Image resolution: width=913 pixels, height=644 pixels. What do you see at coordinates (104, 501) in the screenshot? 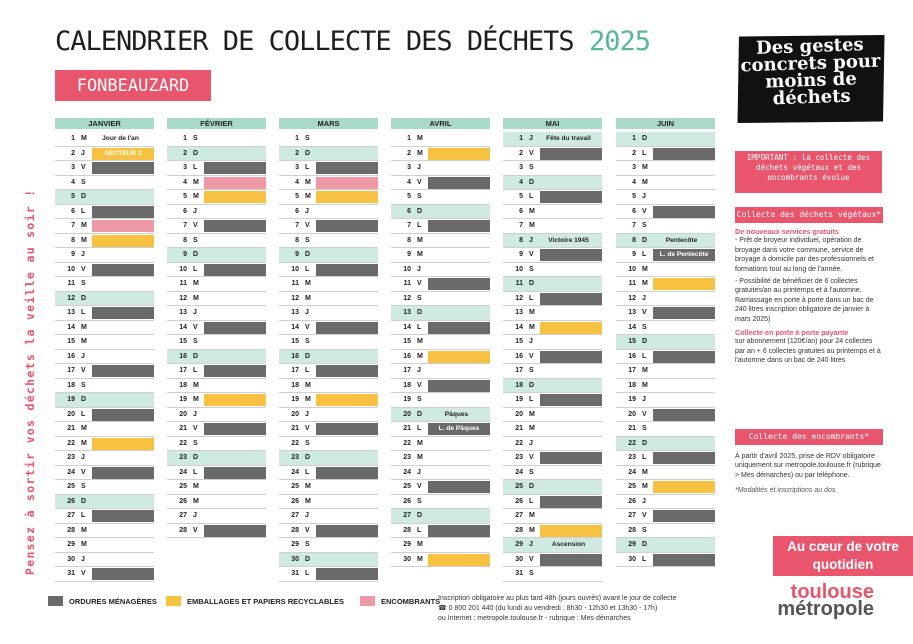
I see `day-row: 26 D` at bounding box center [104, 501].